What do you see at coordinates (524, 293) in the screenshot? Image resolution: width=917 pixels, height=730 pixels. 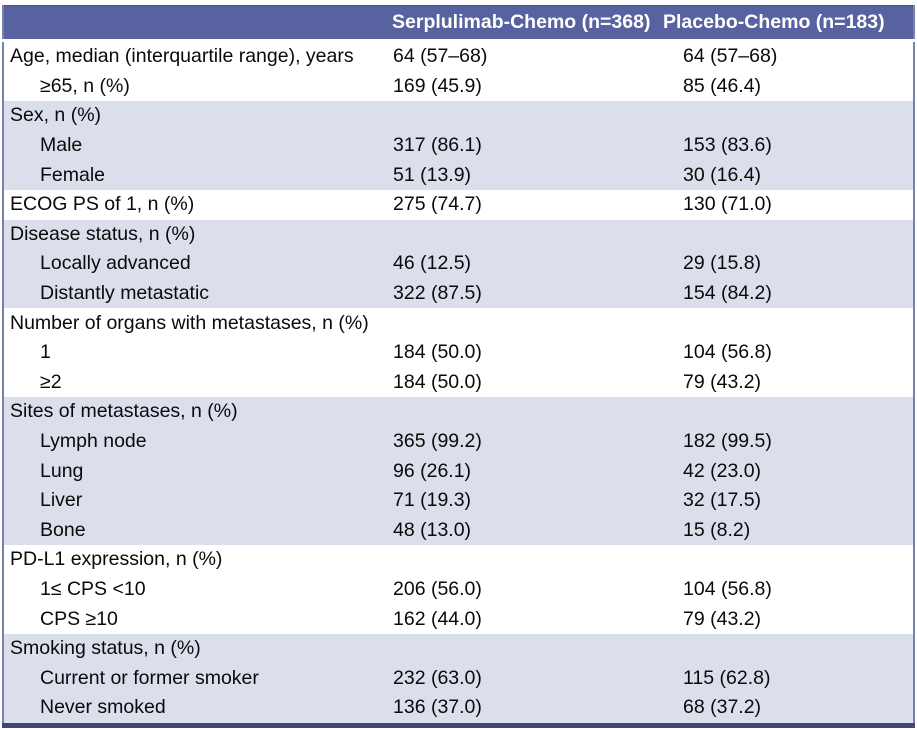 I see `serplulimab-chemo-value: 322 (87.5)` at bounding box center [524, 293].